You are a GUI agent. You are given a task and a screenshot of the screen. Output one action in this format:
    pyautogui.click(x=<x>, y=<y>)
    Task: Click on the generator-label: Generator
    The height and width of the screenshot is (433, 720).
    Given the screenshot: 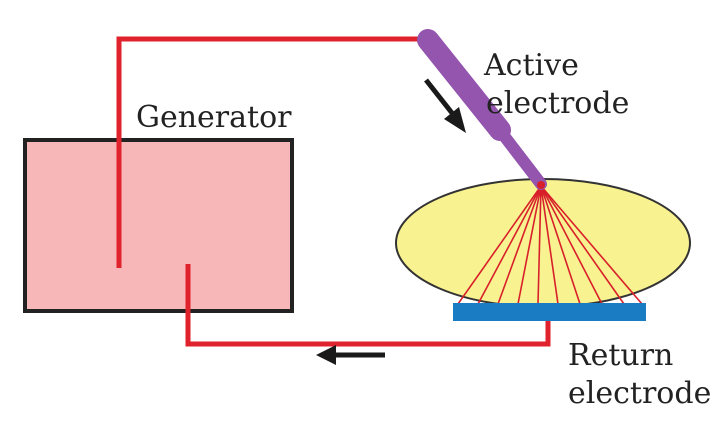 What is the action you would take?
    pyautogui.click(x=214, y=117)
    